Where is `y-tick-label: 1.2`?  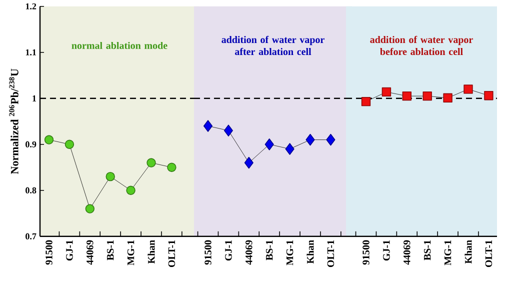
y-tick-label: 1.2 is located at coordinates (31, 6).